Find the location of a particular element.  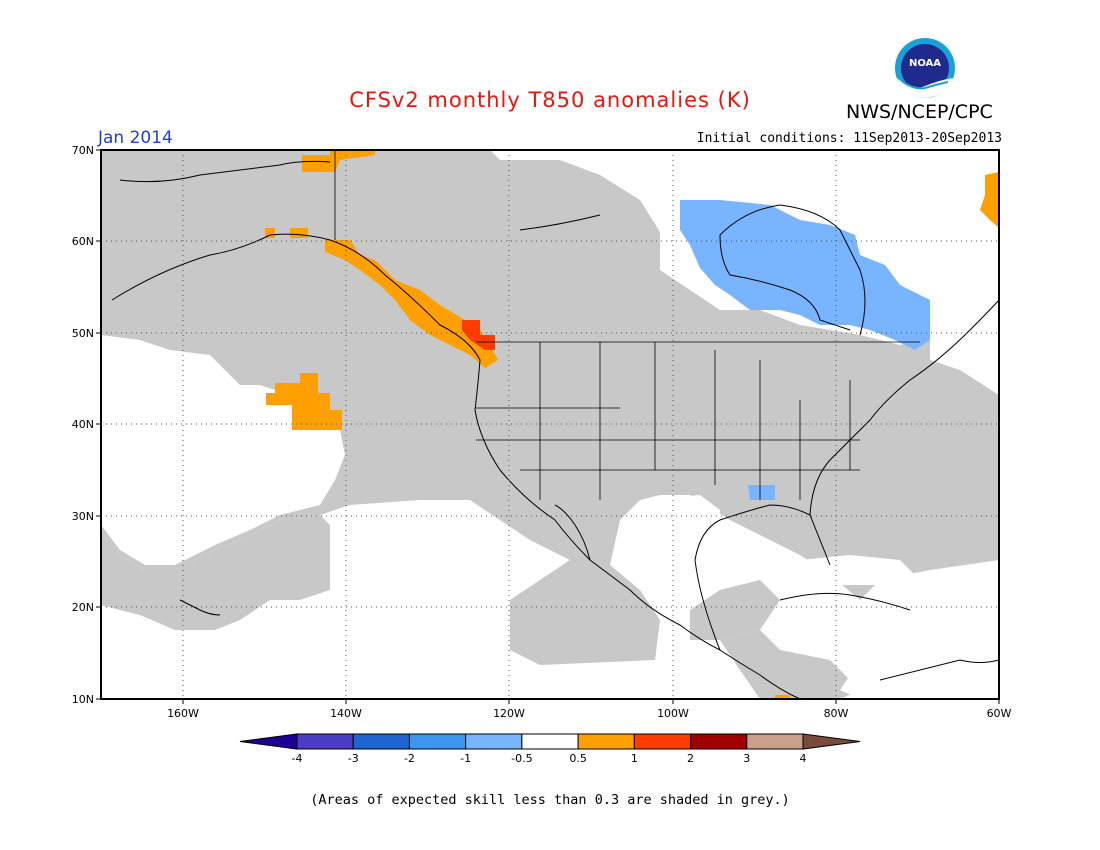

lat-label: 60N is located at coordinates (83, 241).